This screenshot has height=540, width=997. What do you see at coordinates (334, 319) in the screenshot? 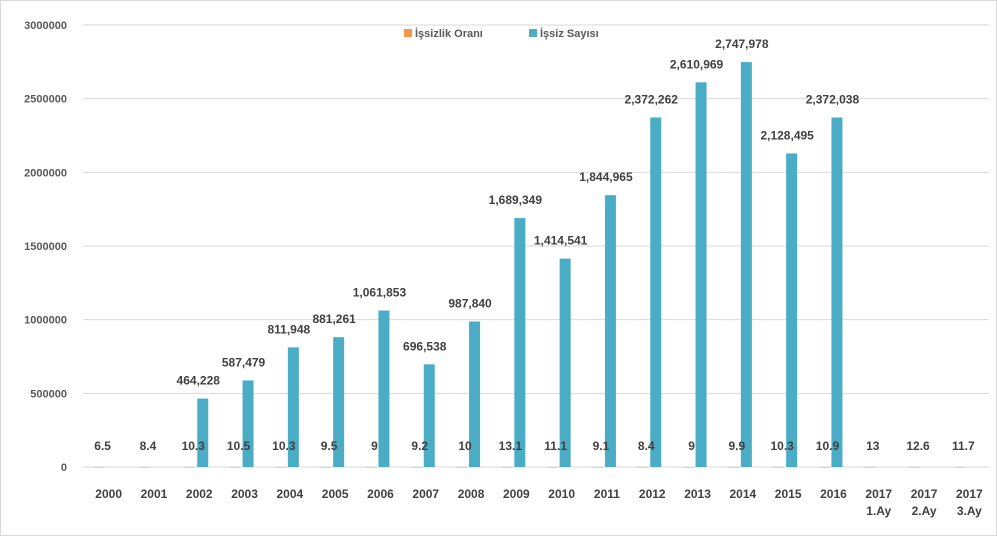
I see `data-label-issiz-sayisi: 881,261` at bounding box center [334, 319].